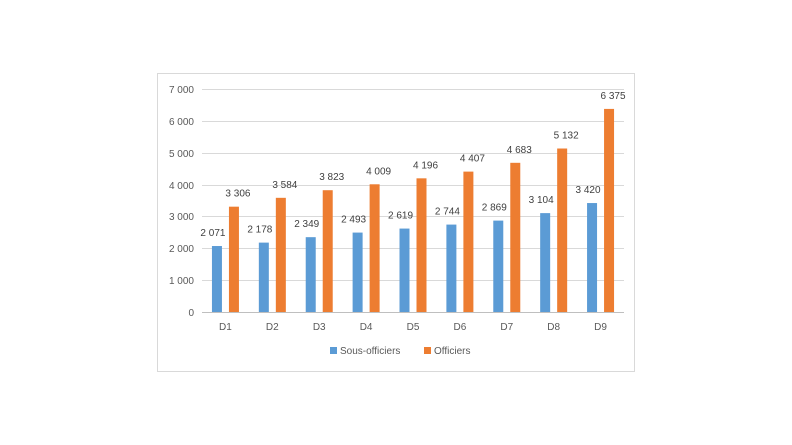  Describe the element at coordinates (353, 220) in the screenshot. I see `data-label: 2 493` at that location.